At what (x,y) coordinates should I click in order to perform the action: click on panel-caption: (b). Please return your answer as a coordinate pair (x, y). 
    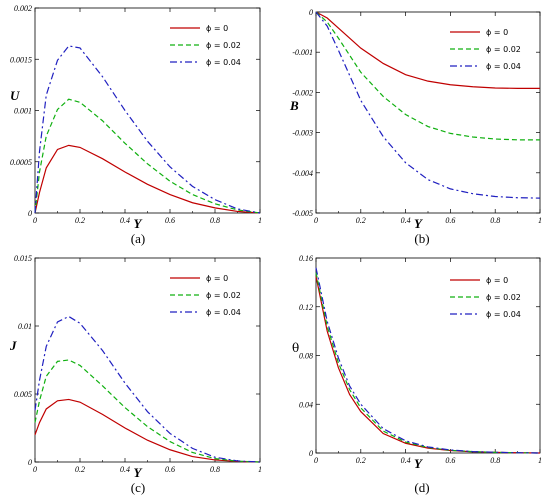
    Looking at the image, I should click on (421, 238).